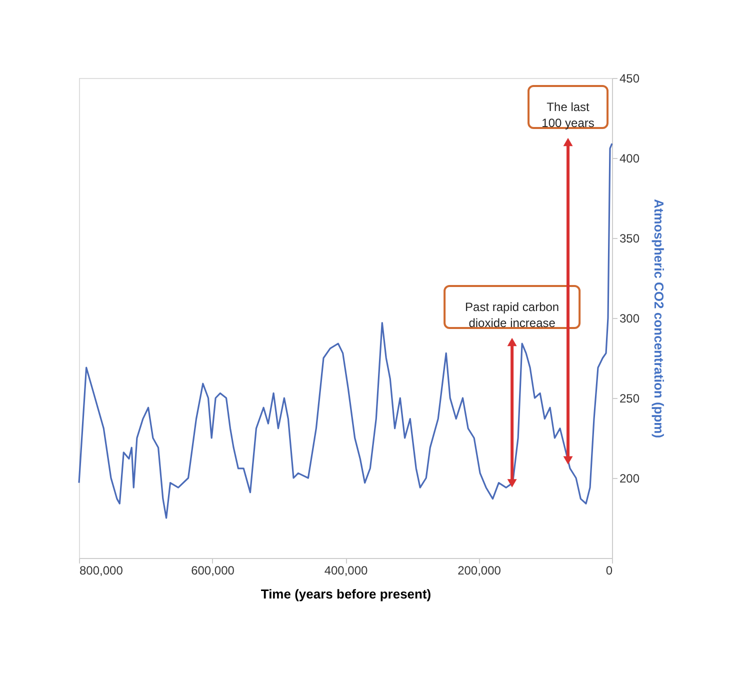 Image resolution: width=749 pixels, height=683 pixels. I want to click on y-tick-label: 450, so click(630, 79).